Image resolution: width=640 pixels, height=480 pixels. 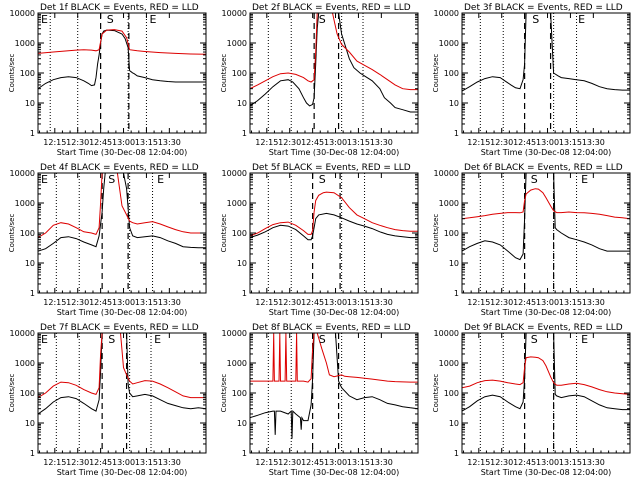 What do you see at coordinates (119, 328) in the screenshot?
I see `panel-title: Det 7f BLACK = Events, RED = LLD` at bounding box center [119, 328].